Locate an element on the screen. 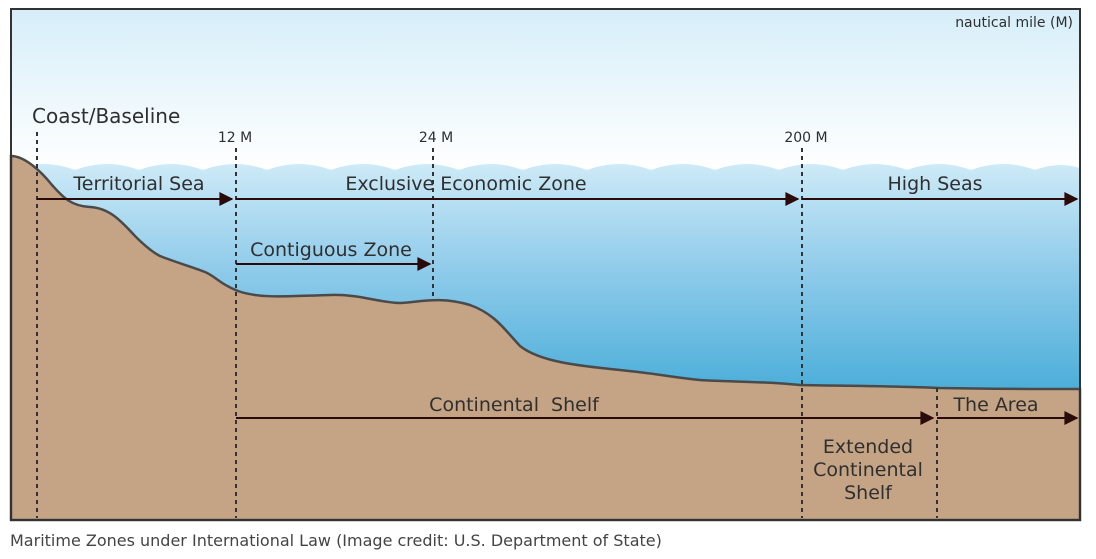  continental-shelf-label: Continental Shelf is located at coordinates (514, 405).